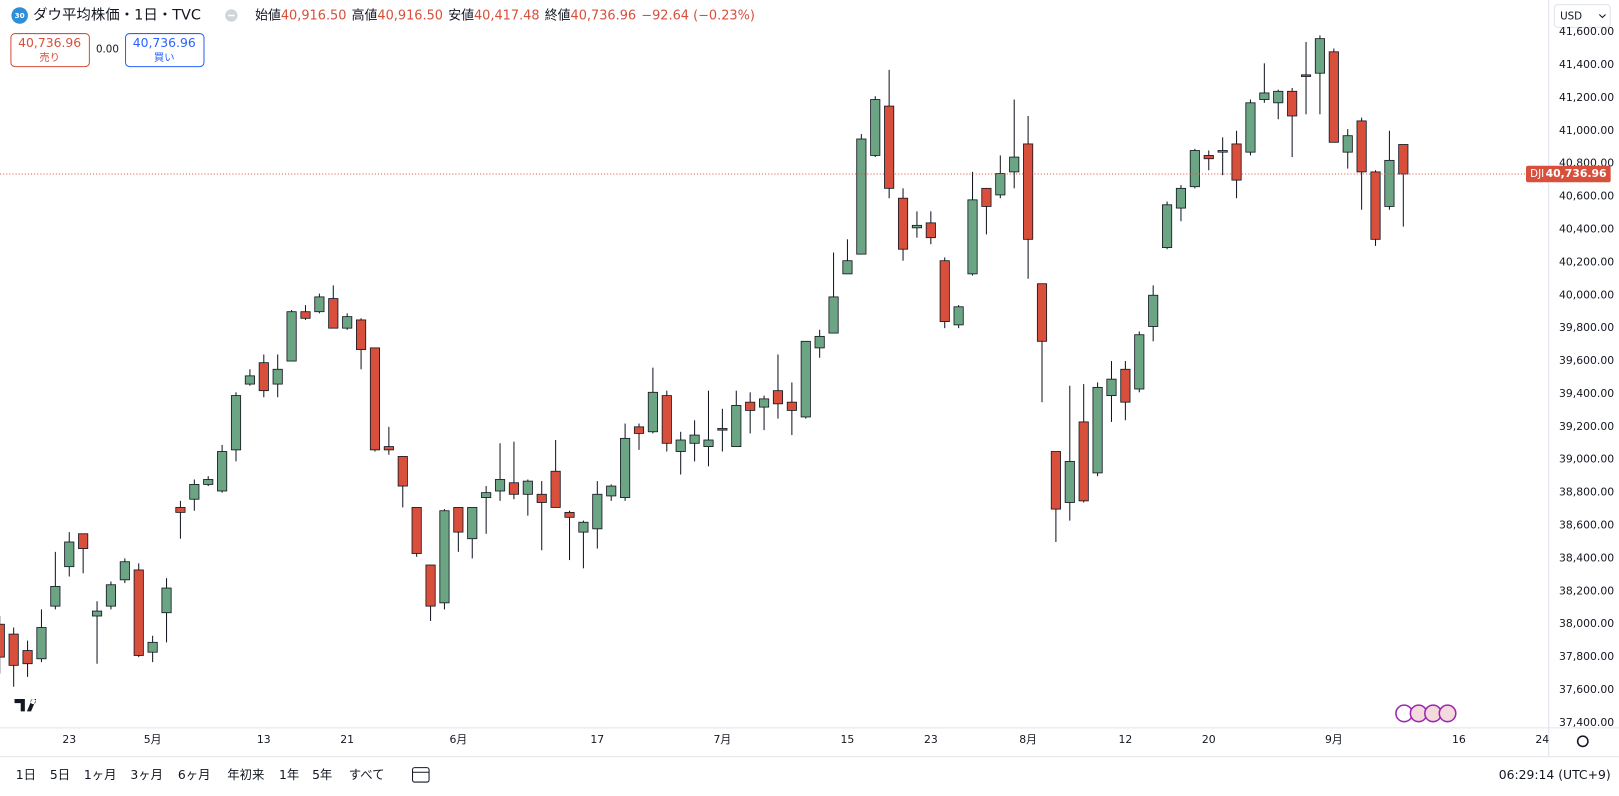 This screenshot has width=1619, height=796. I want to click on y-tick-label: 39,600.00, so click(1586, 360).